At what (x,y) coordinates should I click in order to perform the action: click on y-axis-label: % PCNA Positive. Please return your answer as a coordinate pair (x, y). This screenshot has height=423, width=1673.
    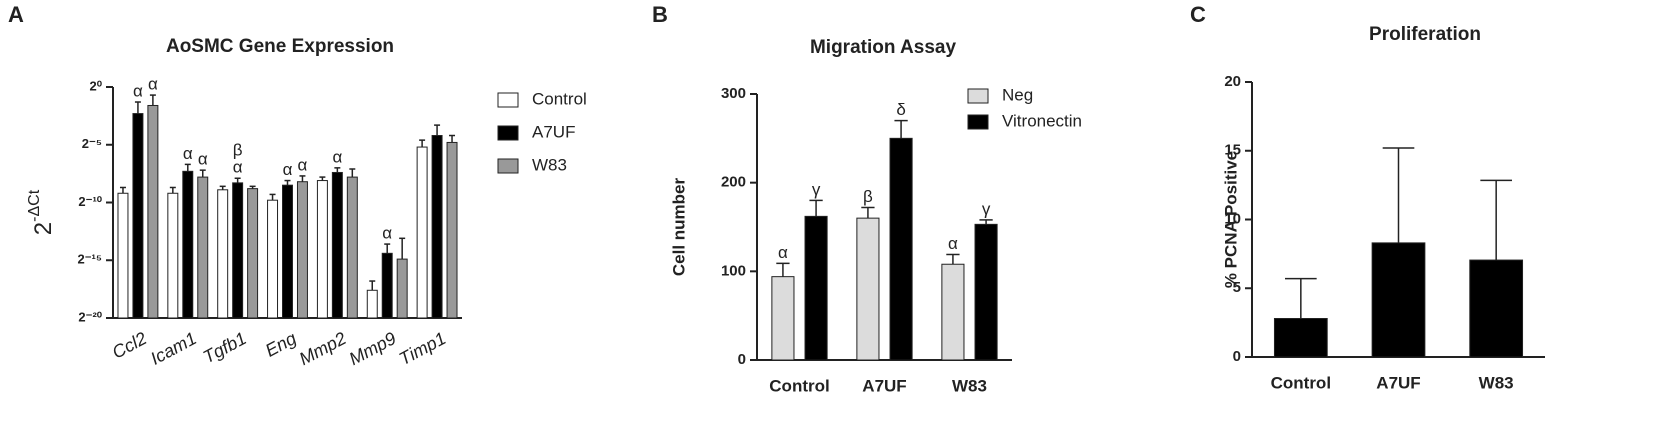
    Looking at the image, I should click on (1230, 219).